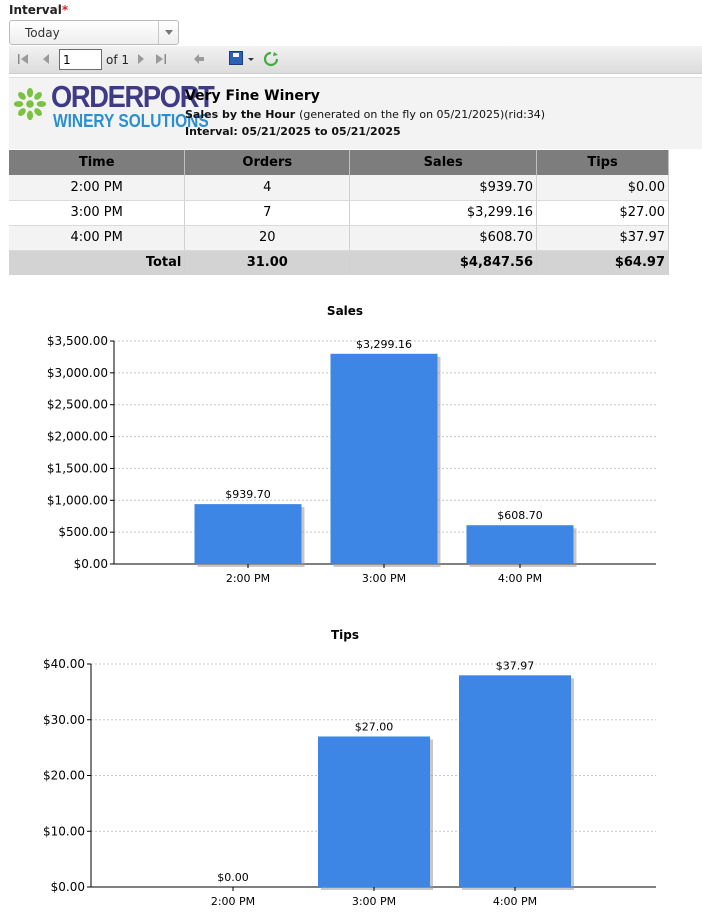 The height and width of the screenshot is (917, 702). What do you see at coordinates (233, 877) in the screenshot?
I see `data-label: $0.00` at bounding box center [233, 877].